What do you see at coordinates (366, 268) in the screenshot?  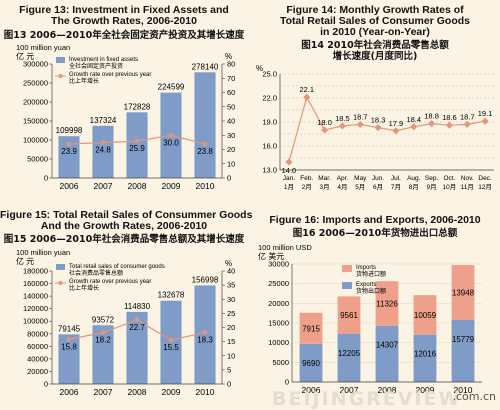 I see `fig16-legend-imports-label: Imports` at bounding box center [366, 268].